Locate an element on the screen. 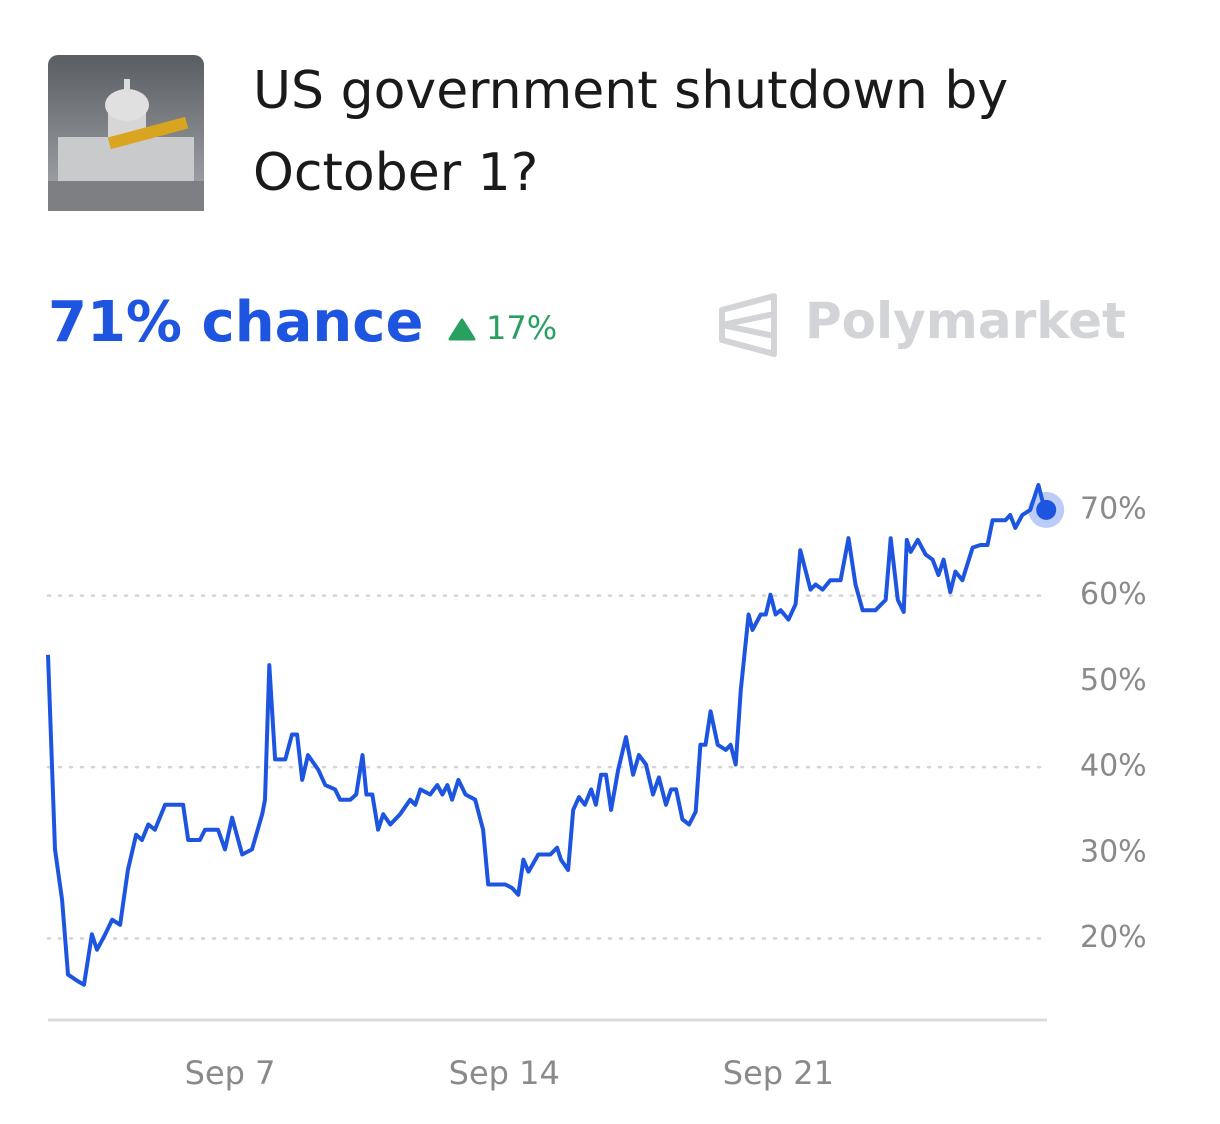 Image resolution: width=1220 pixels, height=1124 pixels. x-tick-label: Sep 14 is located at coordinates (504, 1073).